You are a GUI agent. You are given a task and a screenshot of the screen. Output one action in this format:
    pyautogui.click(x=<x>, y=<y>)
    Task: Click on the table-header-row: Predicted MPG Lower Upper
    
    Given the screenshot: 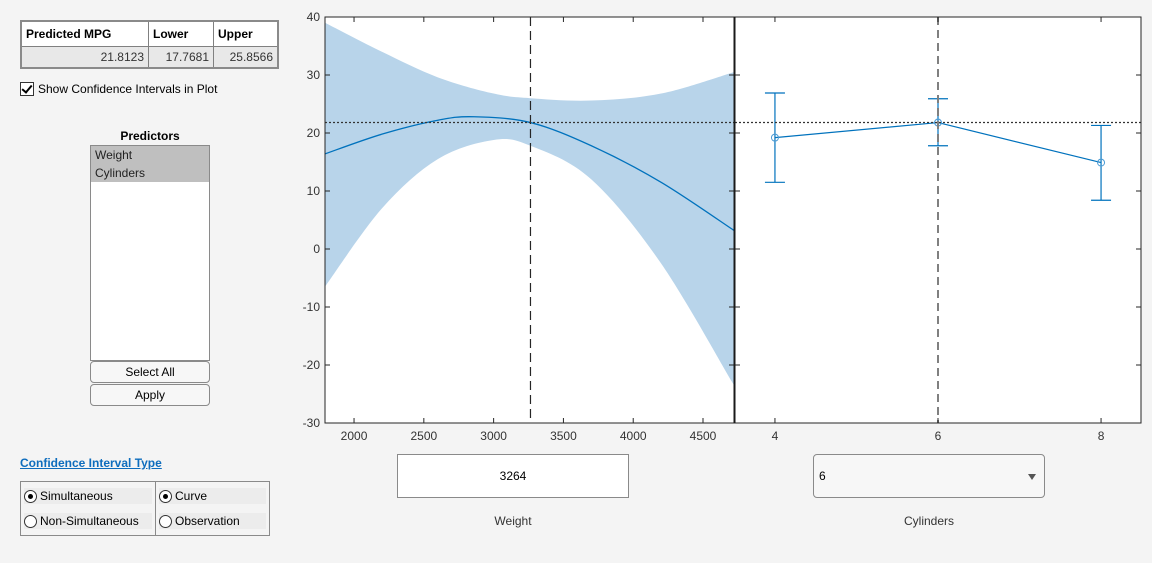 What is the action you would take?
    pyautogui.click(x=149, y=33)
    